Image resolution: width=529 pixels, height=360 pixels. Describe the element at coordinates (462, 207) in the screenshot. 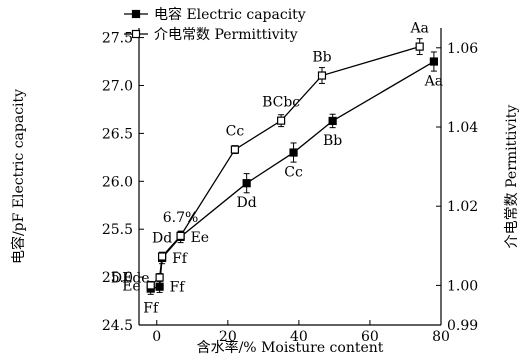

I see `y2-tick-label: 1.02` at that location.